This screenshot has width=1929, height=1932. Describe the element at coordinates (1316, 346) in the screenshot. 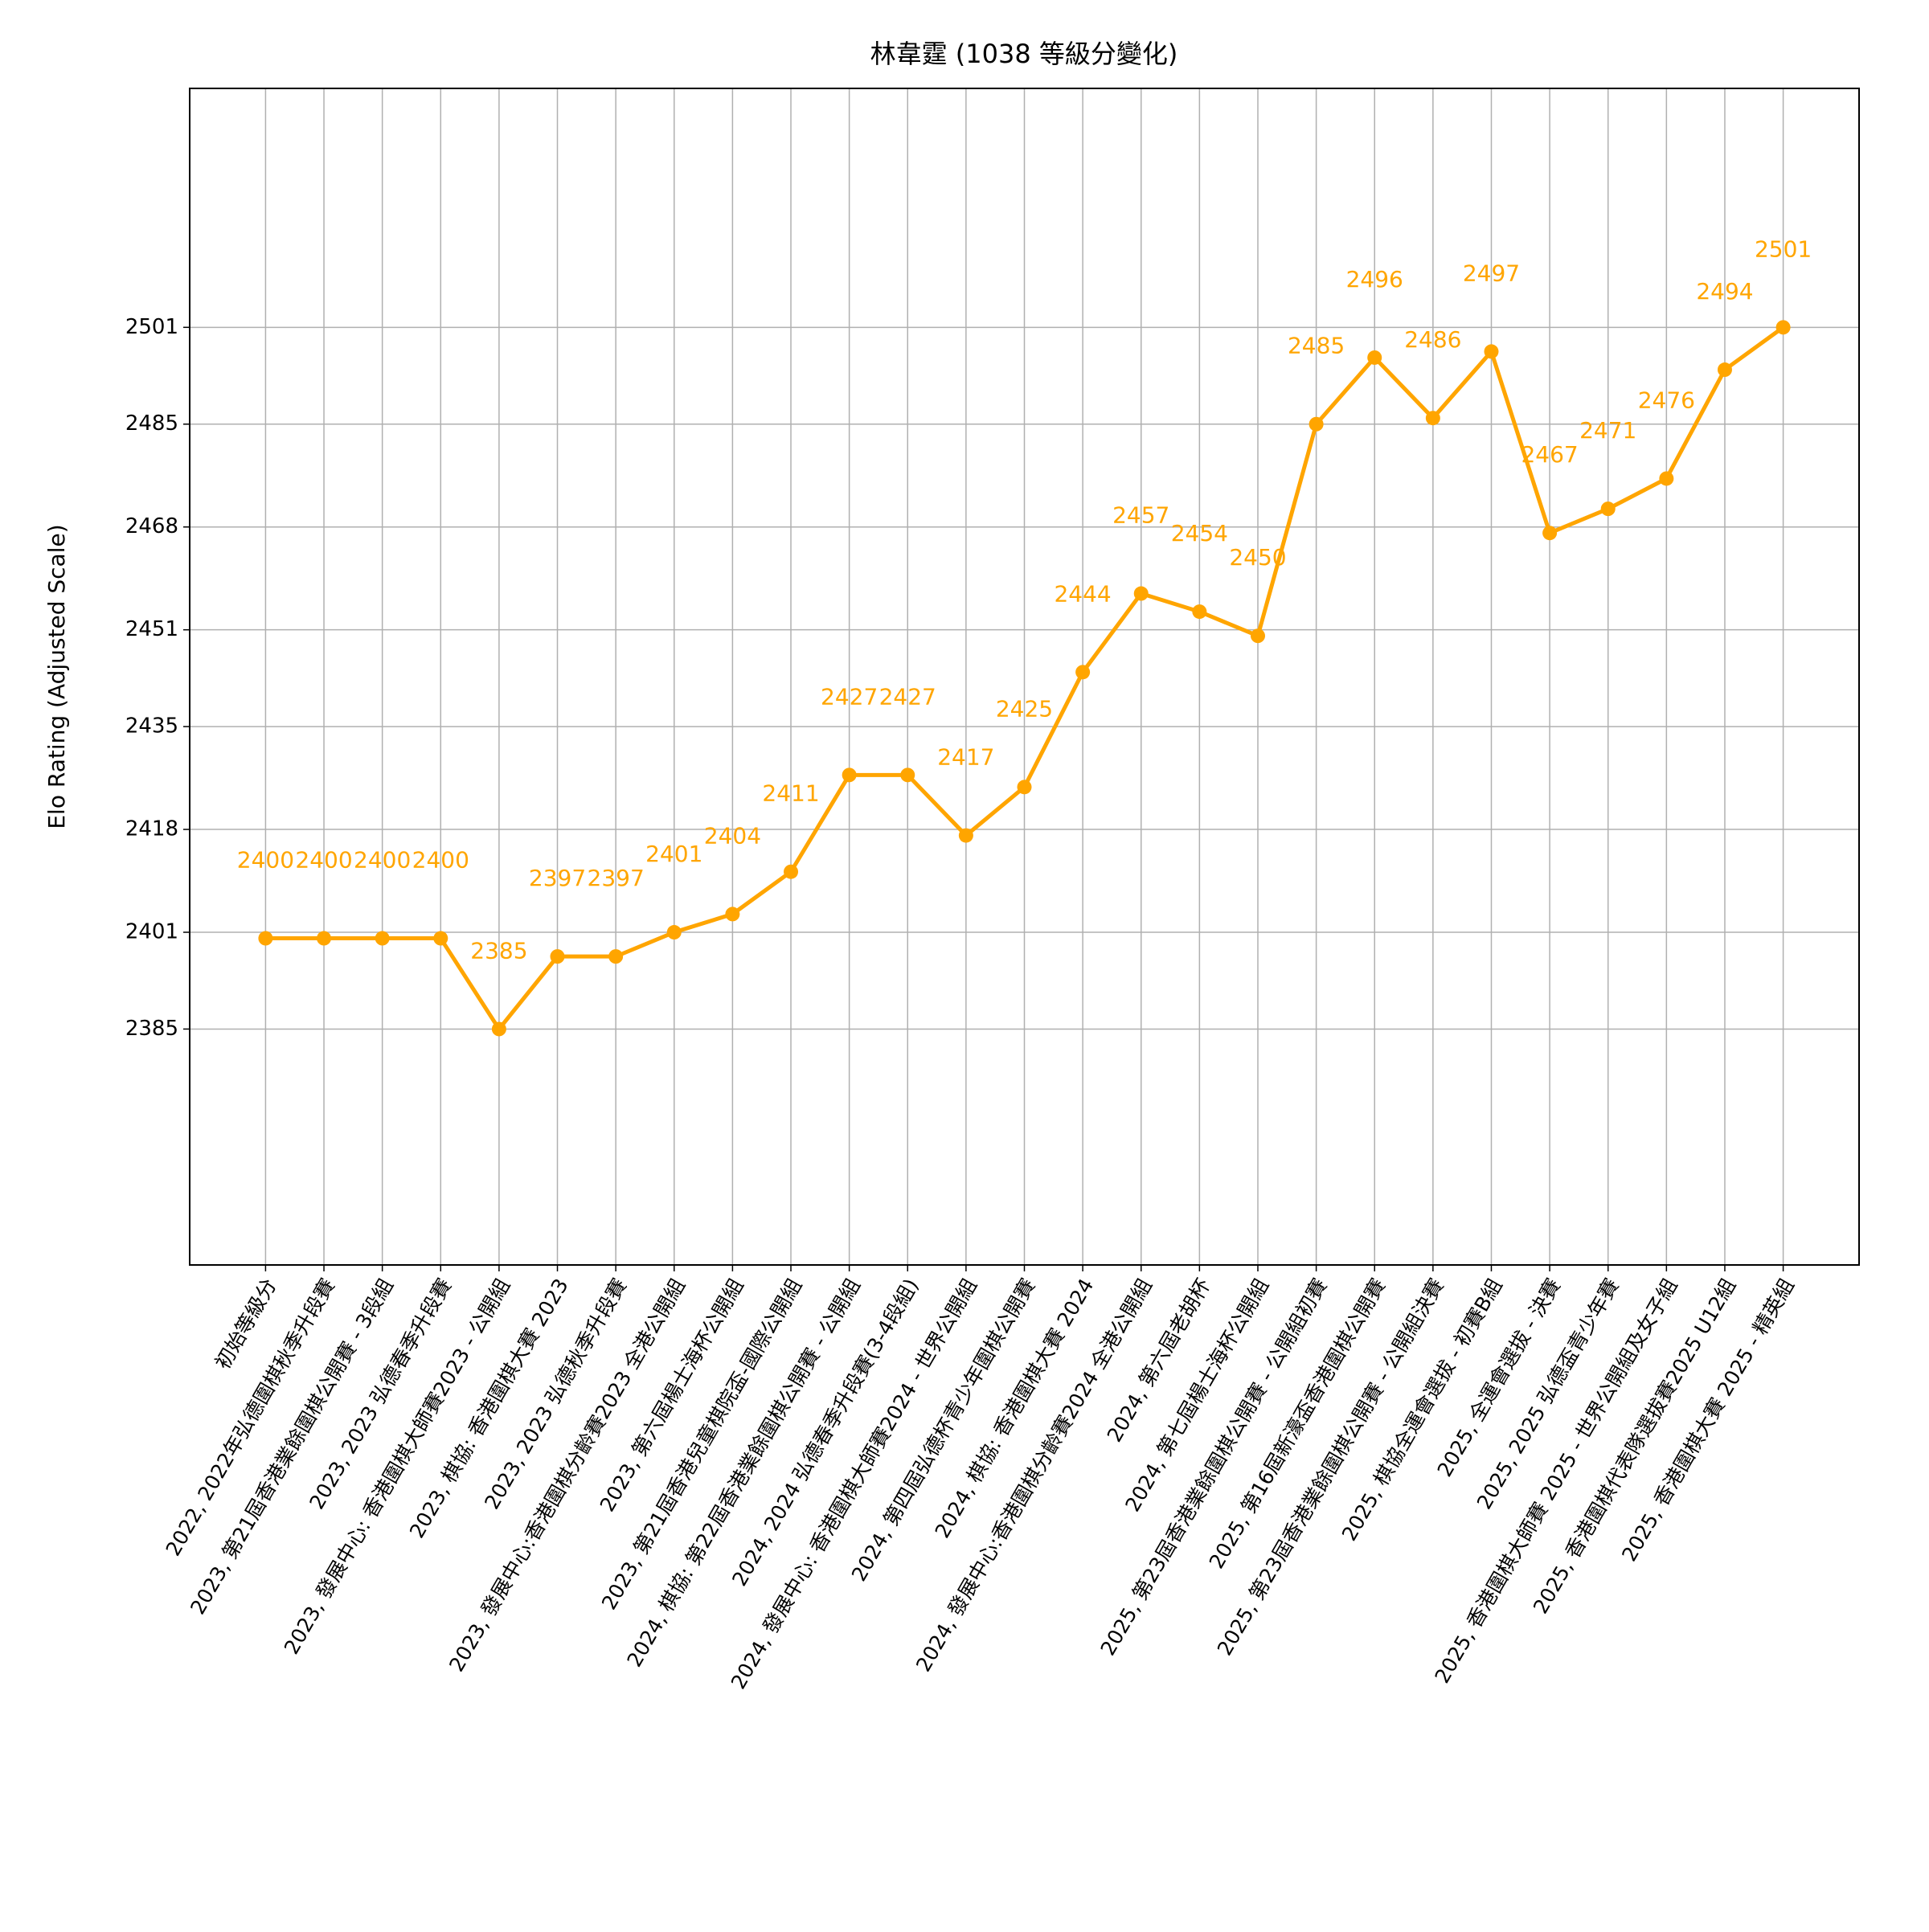

I see `data-label: 2485` at that location.